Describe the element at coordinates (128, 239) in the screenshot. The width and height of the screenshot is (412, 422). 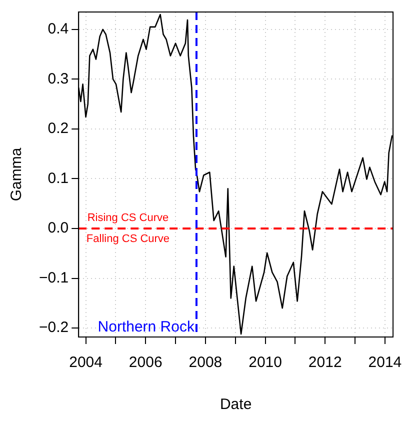
I see `annotation: Falling CS Curve` at that location.